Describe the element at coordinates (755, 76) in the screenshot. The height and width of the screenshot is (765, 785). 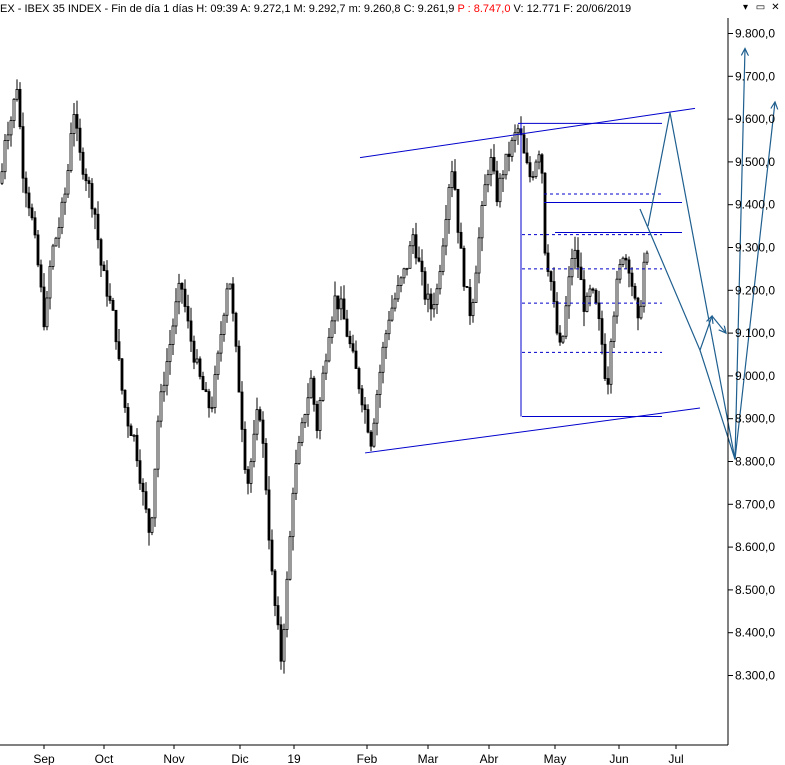
I see `y-tick-label: 9.700,0` at that location.